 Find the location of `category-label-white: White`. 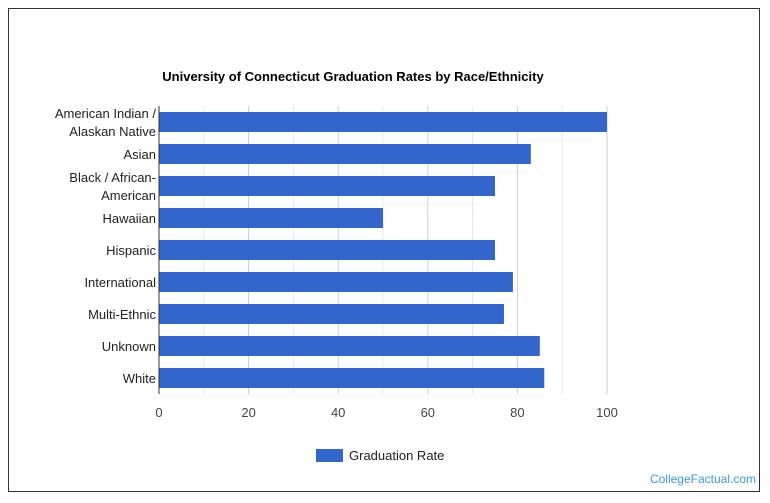

category-label-white: White is located at coordinates (139, 378).